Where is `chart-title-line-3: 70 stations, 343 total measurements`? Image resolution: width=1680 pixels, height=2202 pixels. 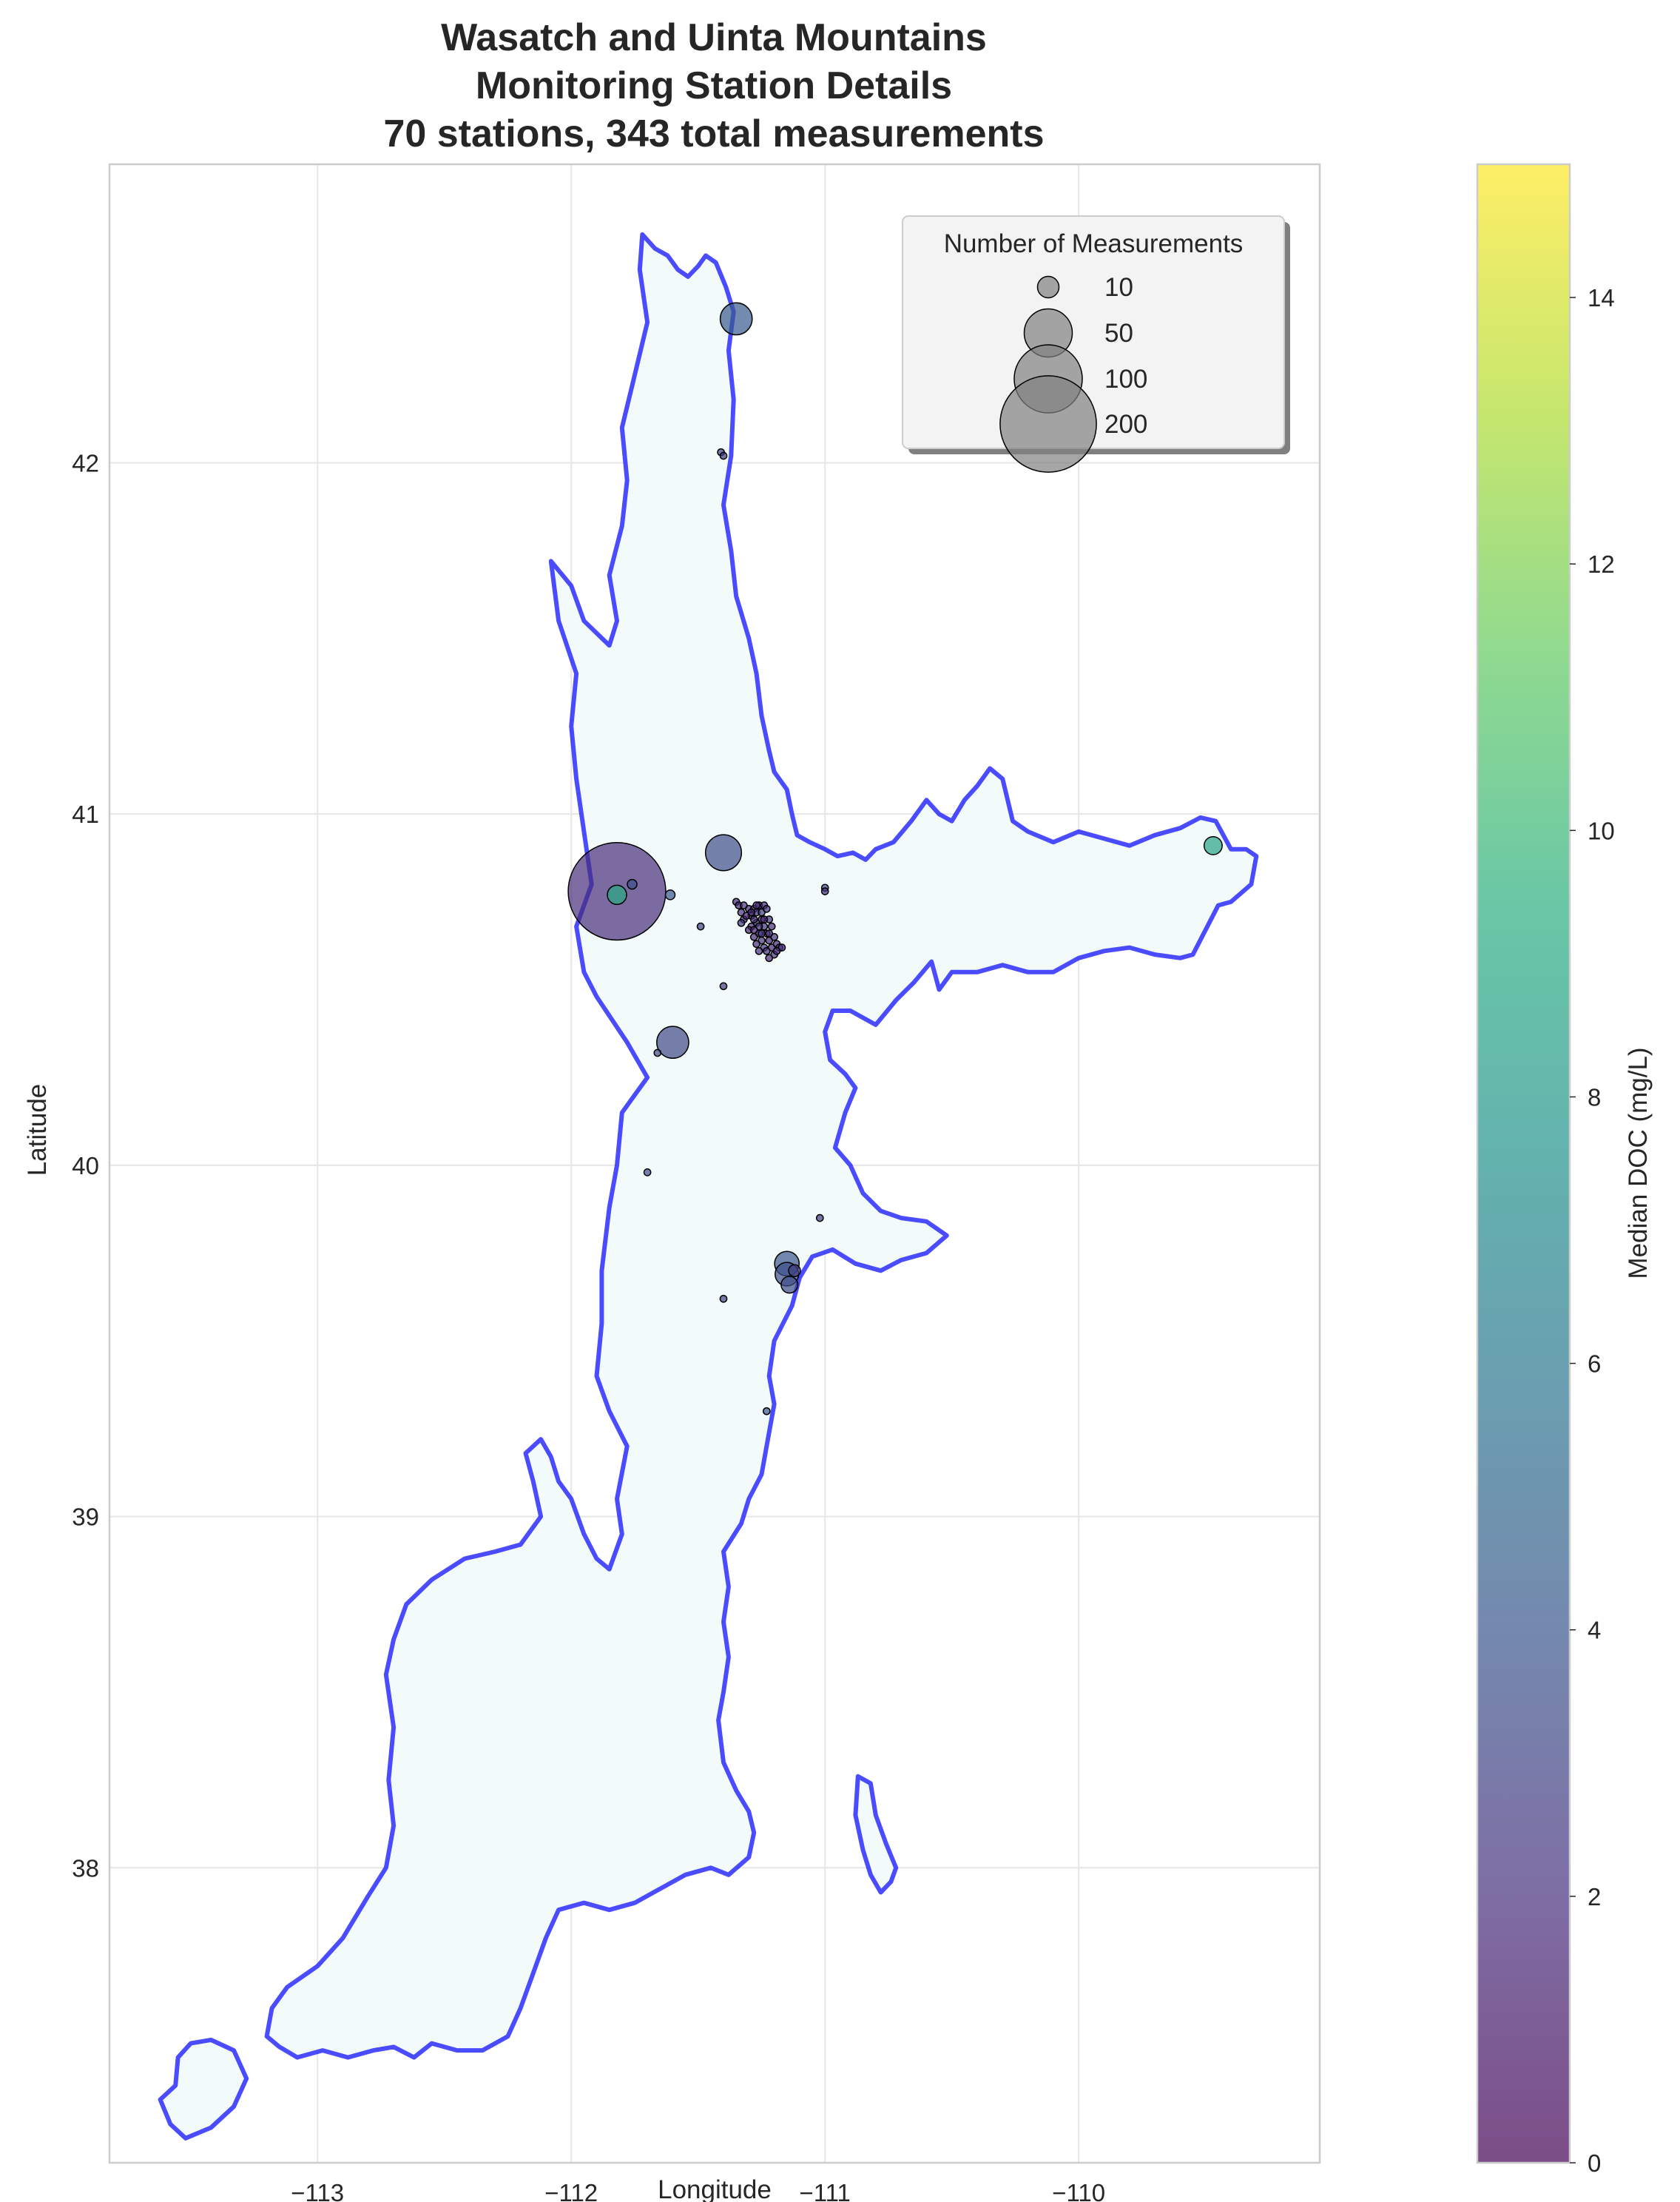
chart-title-line-3: 70 stations, 343 total measurements is located at coordinates (713, 133).